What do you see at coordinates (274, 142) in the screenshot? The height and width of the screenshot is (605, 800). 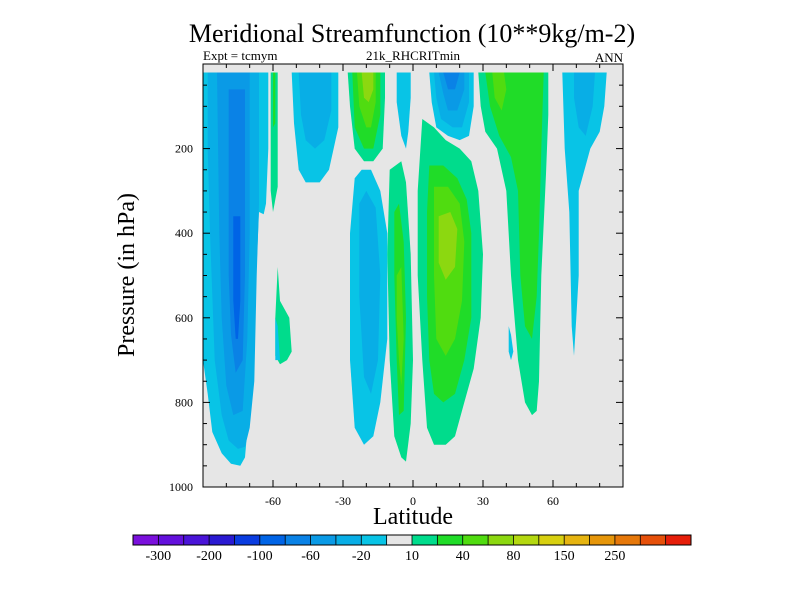 I see `contour-sh-green-strip` at bounding box center [274, 142].